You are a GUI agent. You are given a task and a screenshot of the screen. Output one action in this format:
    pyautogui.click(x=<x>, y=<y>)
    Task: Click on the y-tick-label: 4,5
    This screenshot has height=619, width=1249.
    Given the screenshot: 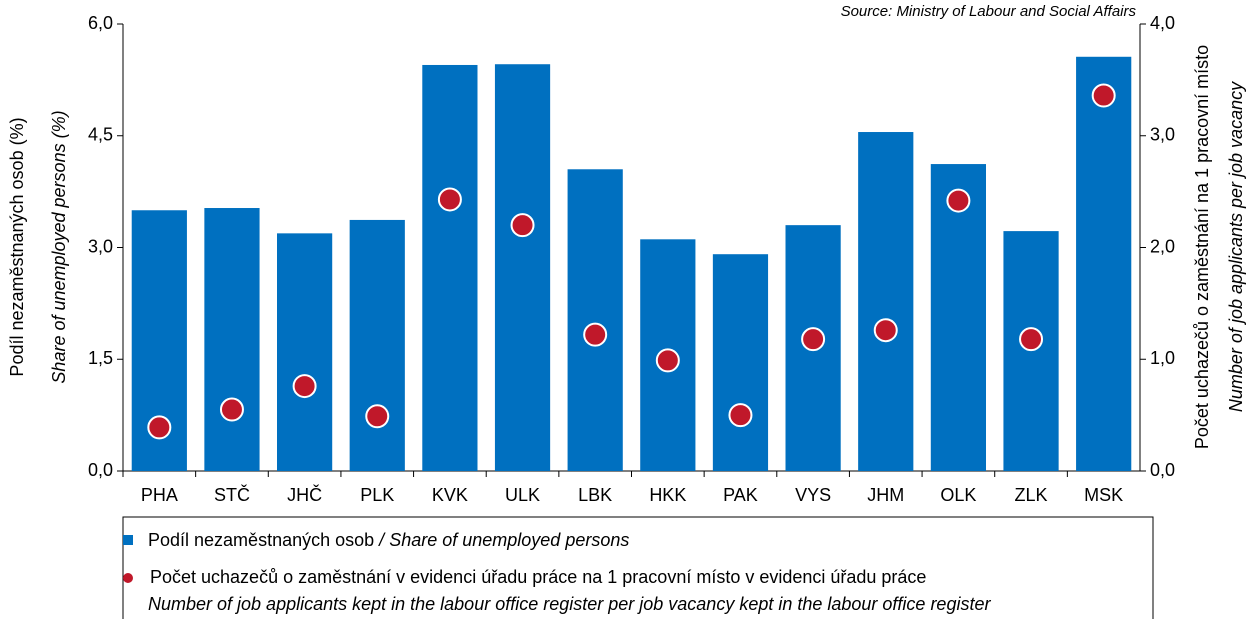 What is the action you would take?
    pyautogui.click(x=100, y=135)
    